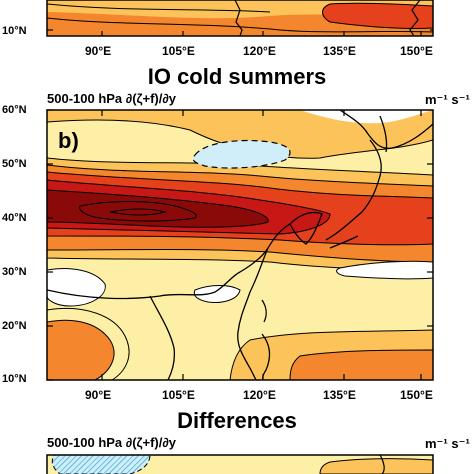 The width and height of the screenshot is (474, 474). I want to click on coastline-taiwan, so click(264, 311).